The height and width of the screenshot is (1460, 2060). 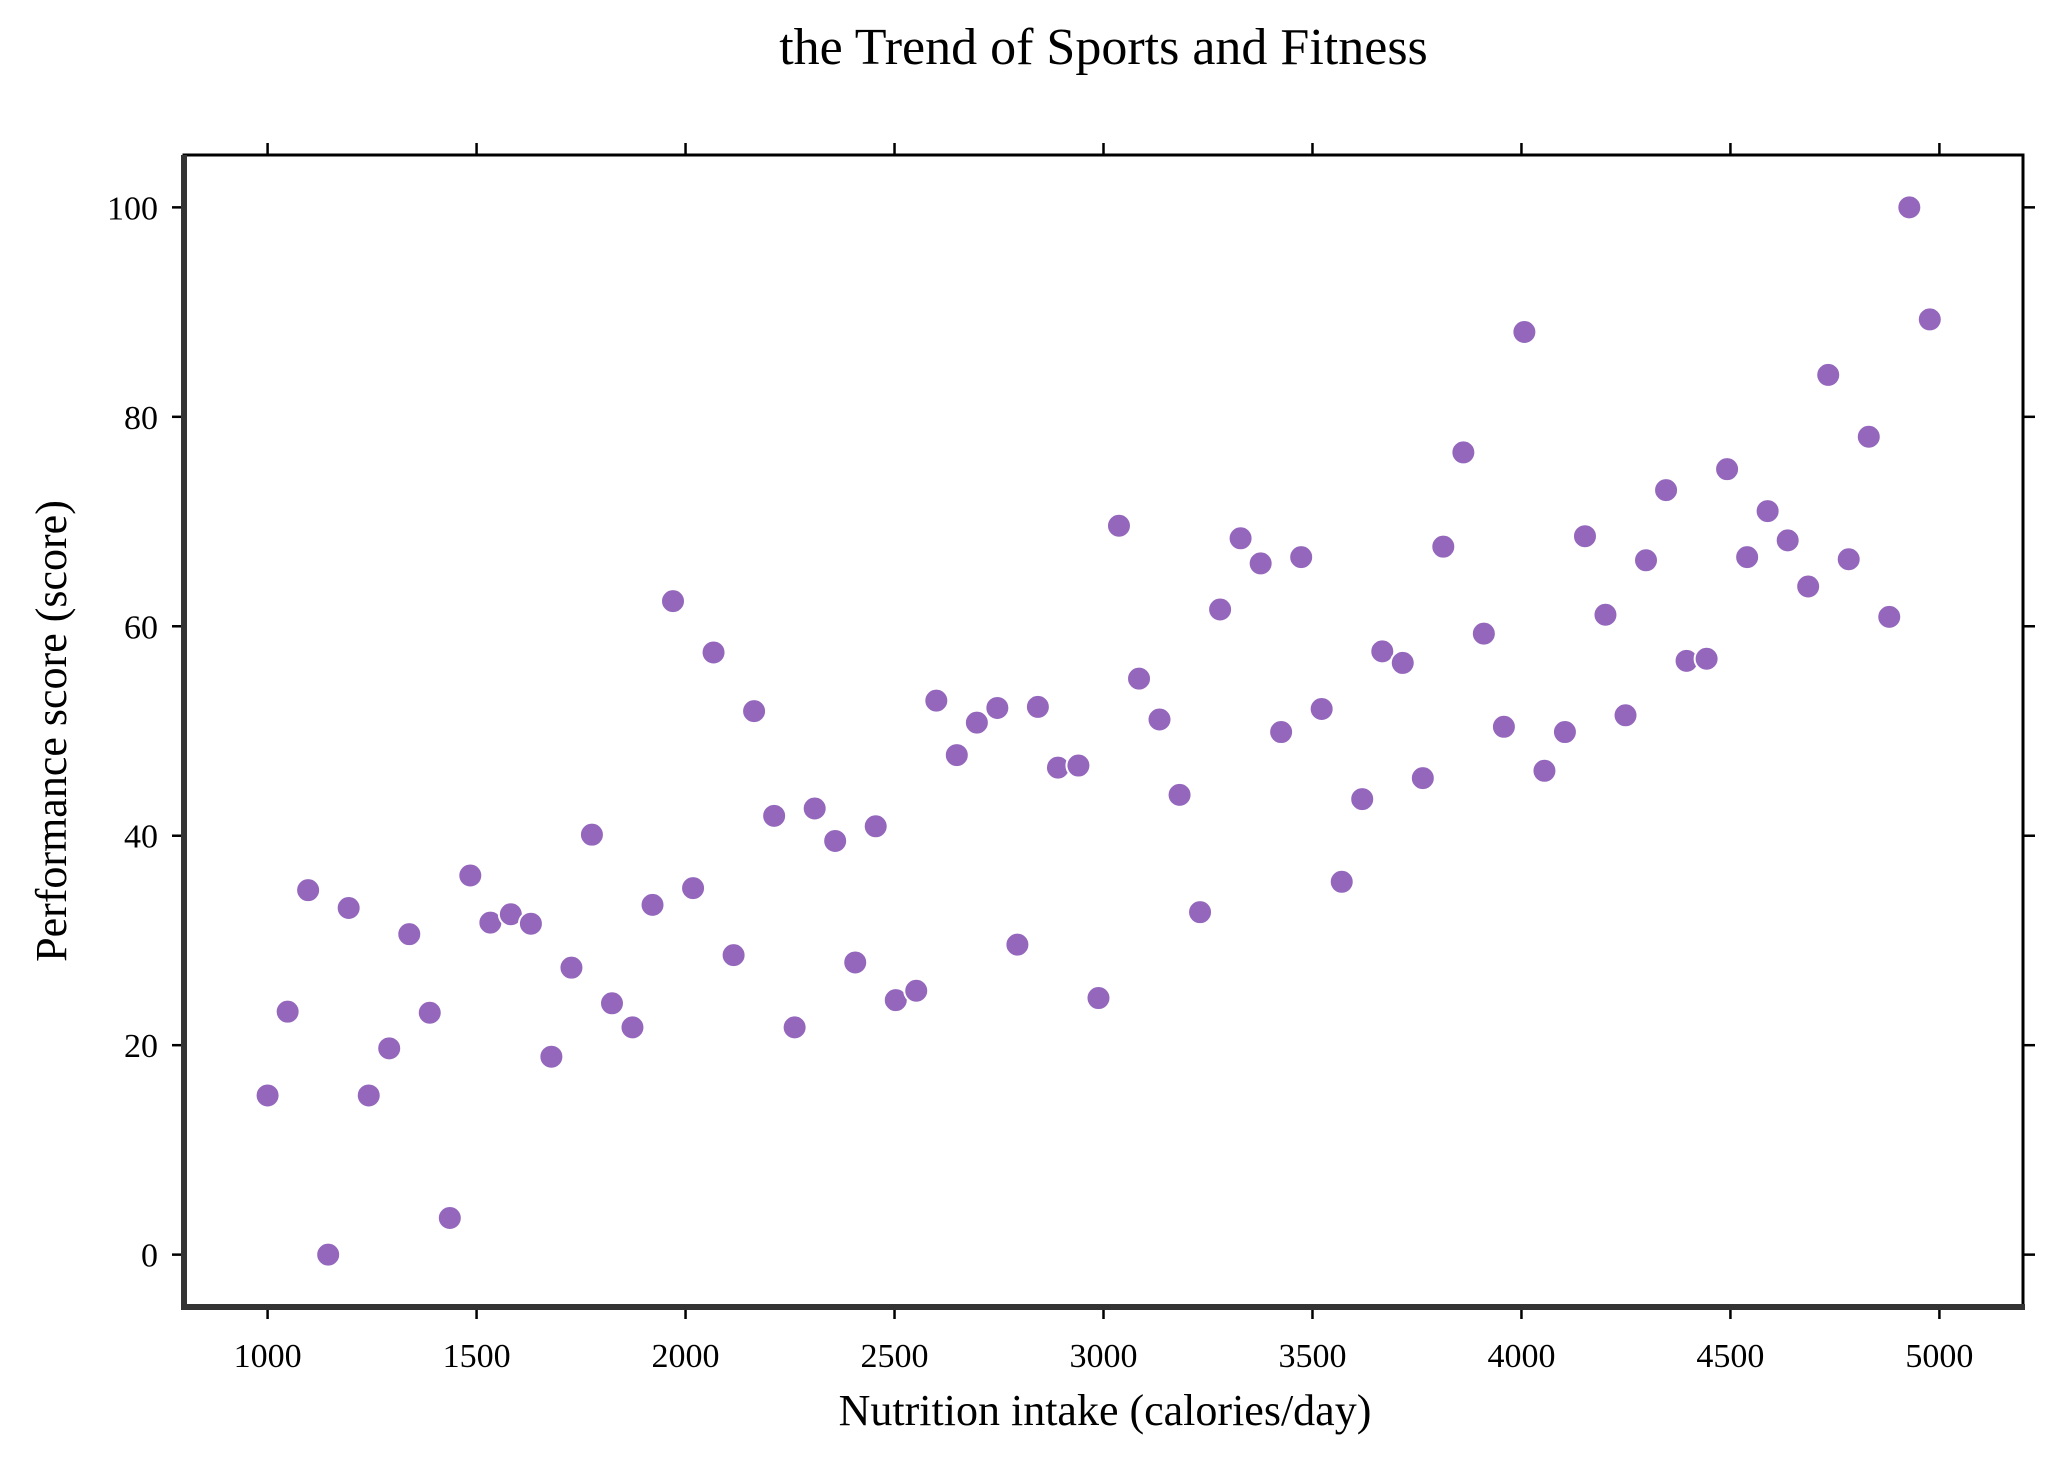 I want to click on y-tick-label: 40, so click(x=141, y=837).